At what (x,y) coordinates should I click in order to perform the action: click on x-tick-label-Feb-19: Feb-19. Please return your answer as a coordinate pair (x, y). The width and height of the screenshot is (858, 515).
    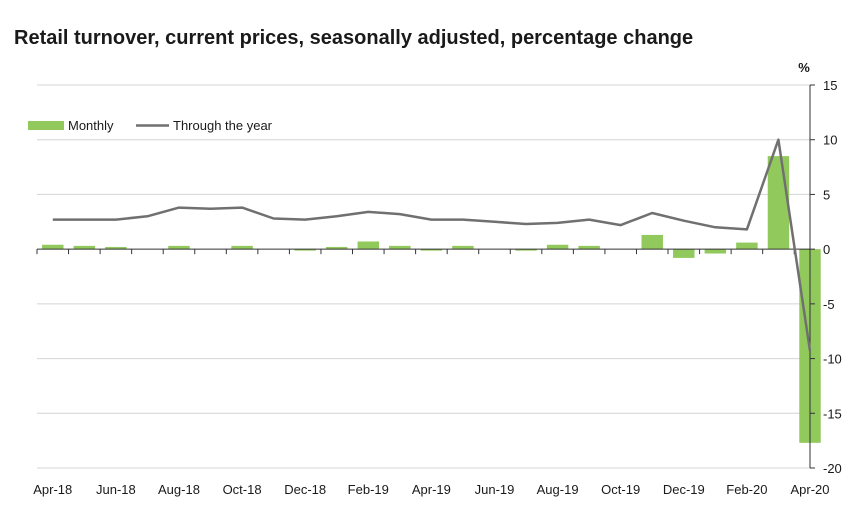
    Looking at the image, I should click on (368, 489).